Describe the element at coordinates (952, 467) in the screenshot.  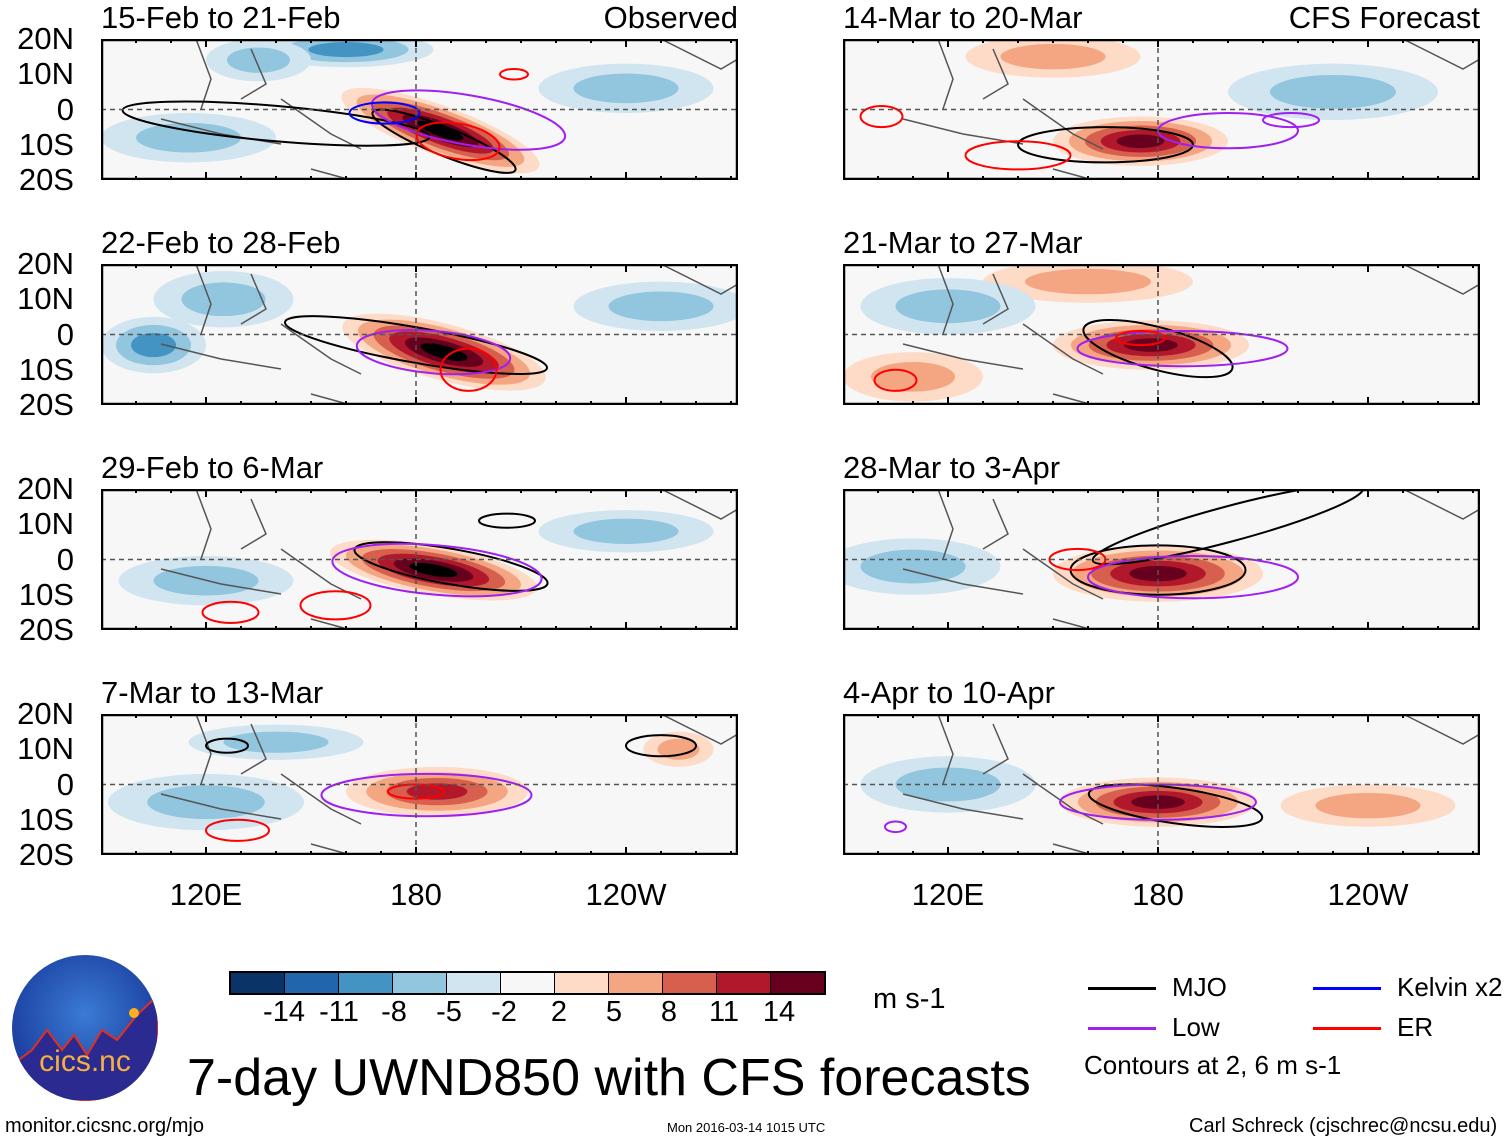
I see `panel-title: 28-Mar to 3-Apr` at that location.